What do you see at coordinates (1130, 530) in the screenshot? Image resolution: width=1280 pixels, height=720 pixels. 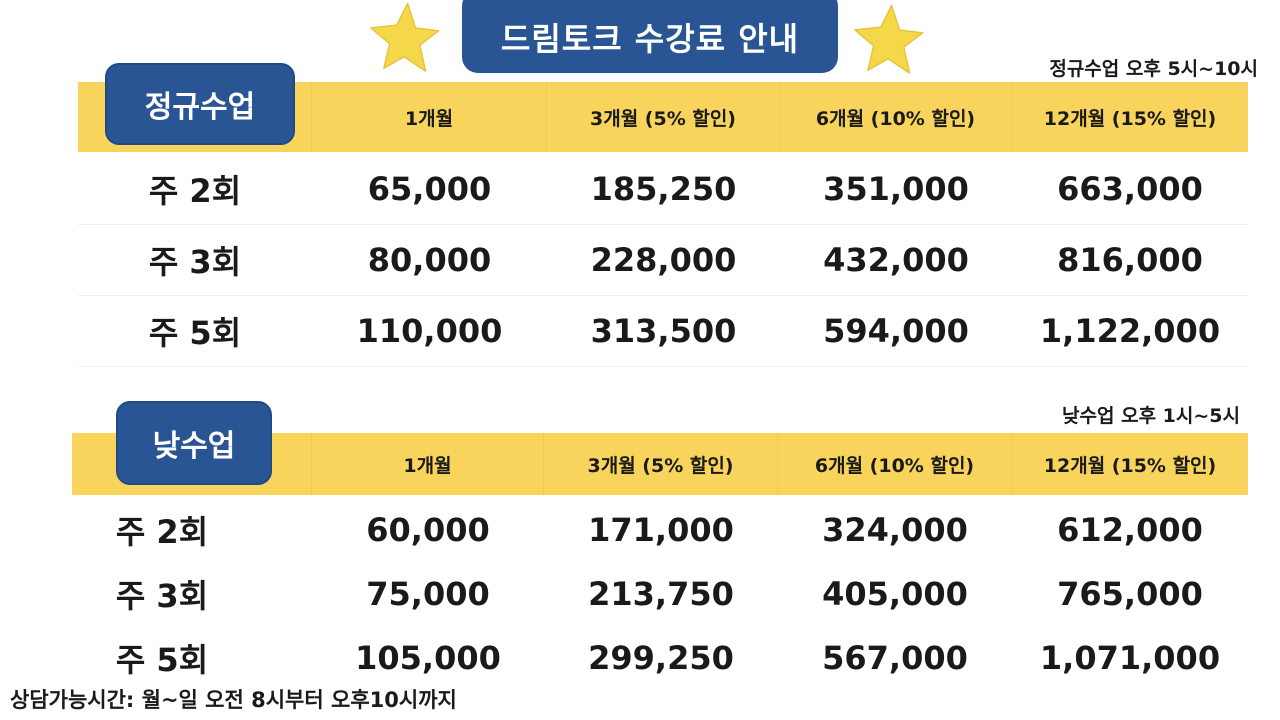 I see `price: 612,000` at bounding box center [1130, 530].